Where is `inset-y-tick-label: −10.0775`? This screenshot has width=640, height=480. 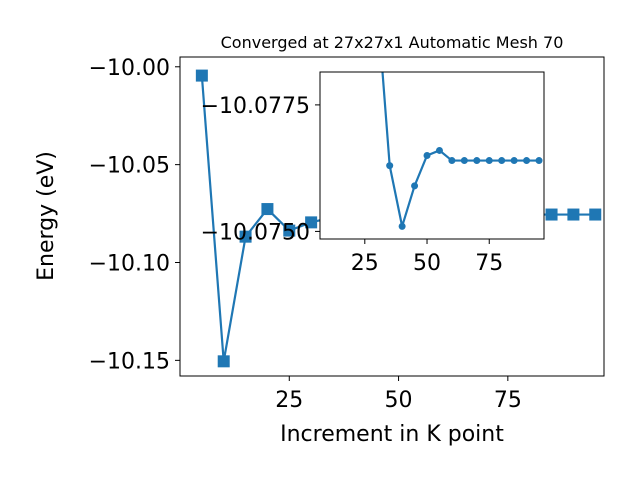 inset-y-tick-label: −10.0775 is located at coordinates (255, 106).